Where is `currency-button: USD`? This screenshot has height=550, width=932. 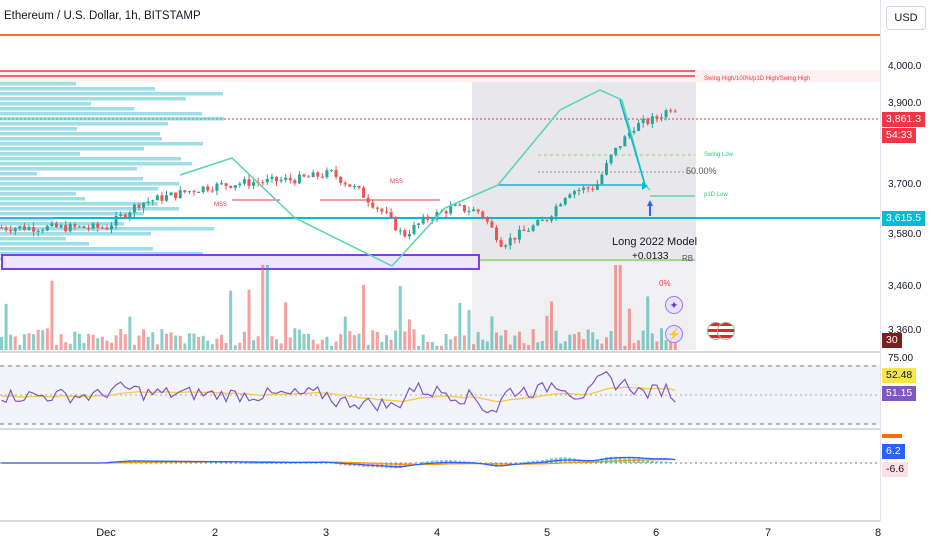
currency-button: USD is located at coordinates (906, 18).